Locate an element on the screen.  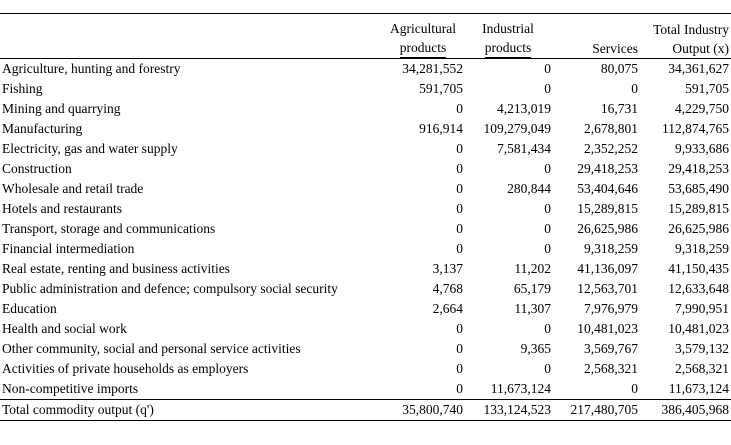
cell-total: 112,874,765 is located at coordinates (695, 128).